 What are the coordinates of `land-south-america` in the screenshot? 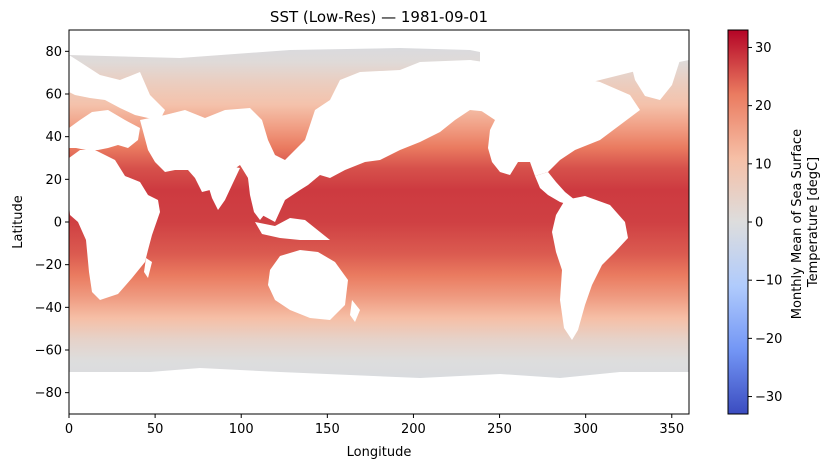 It's located at (590, 268).